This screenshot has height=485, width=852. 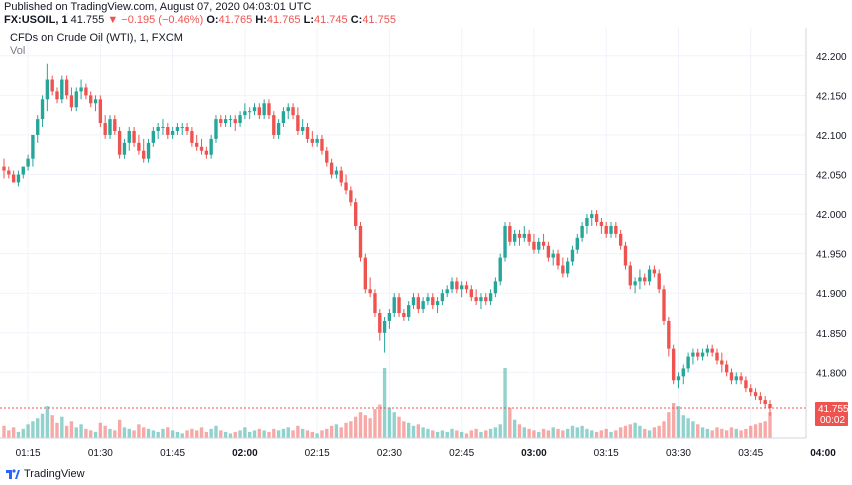 What do you see at coordinates (831, 176) in the screenshot?
I see `price-tick-label: 42.050` at bounding box center [831, 176].